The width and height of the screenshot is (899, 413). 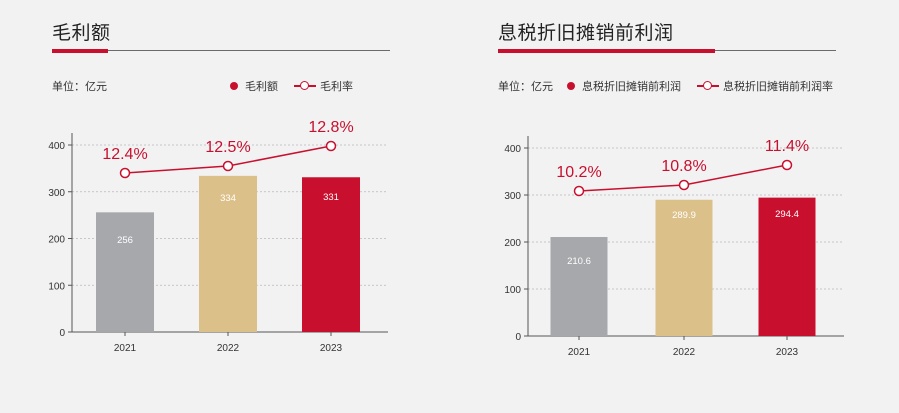 I want to click on margin-value-label: 11.4%, so click(x=787, y=146).